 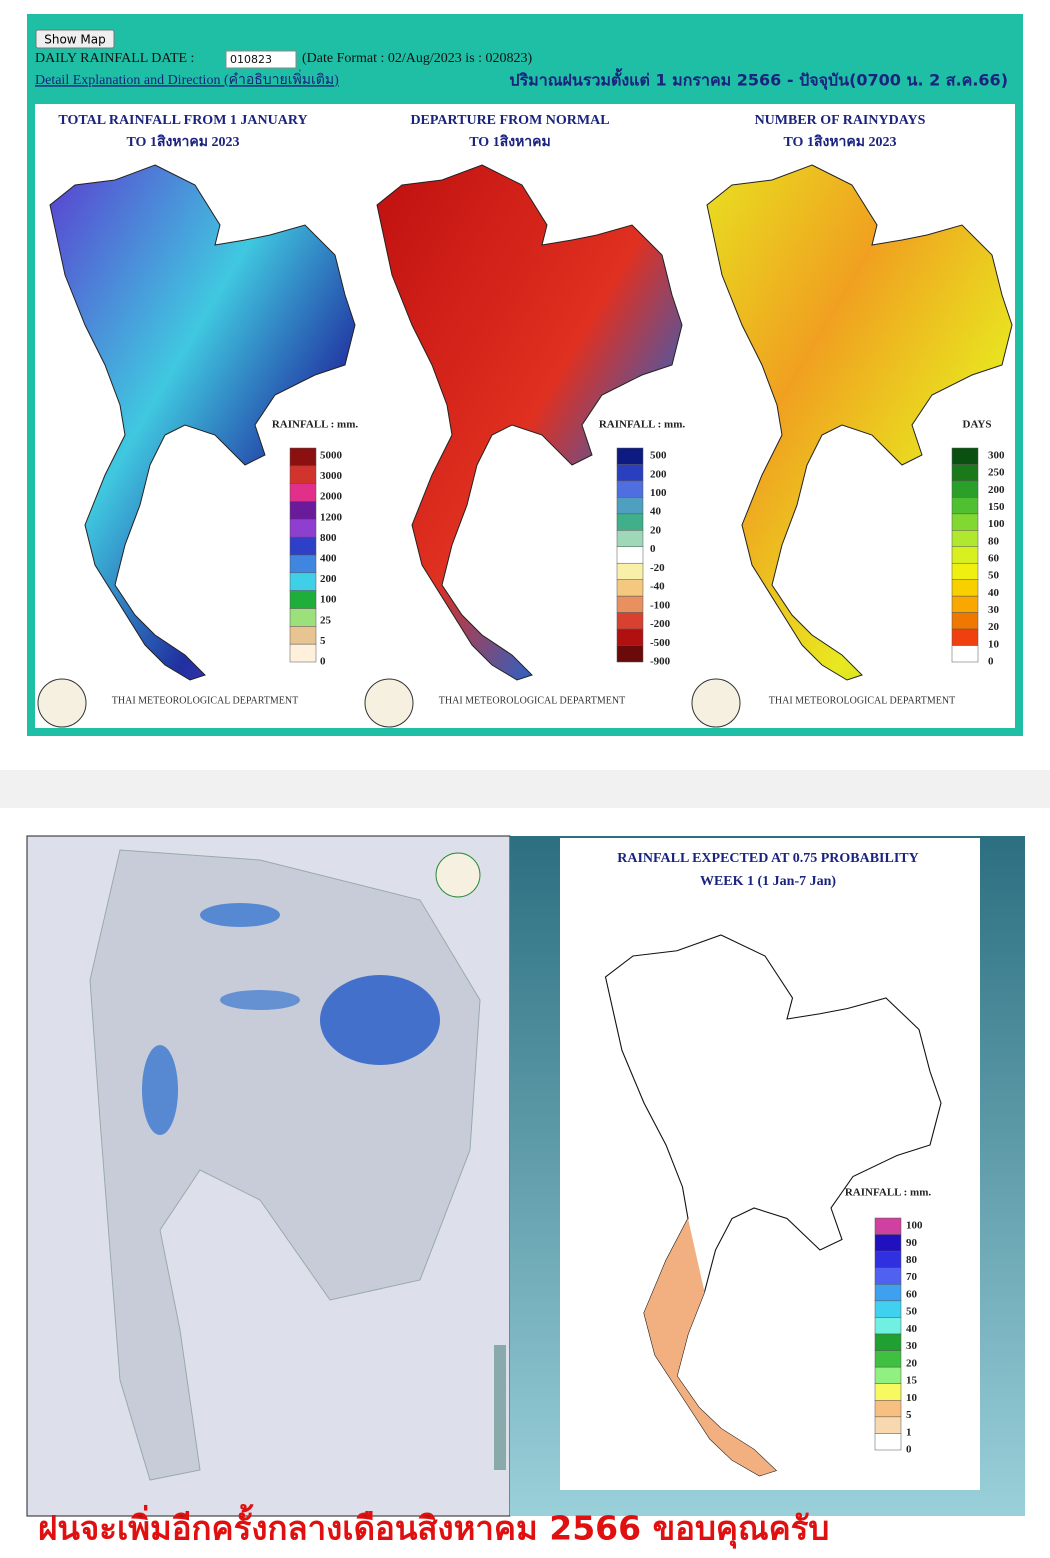 What do you see at coordinates (509, 120) in the screenshot?
I see `panel-title: DEPARTURE FROM NORMAL` at bounding box center [509, 120].